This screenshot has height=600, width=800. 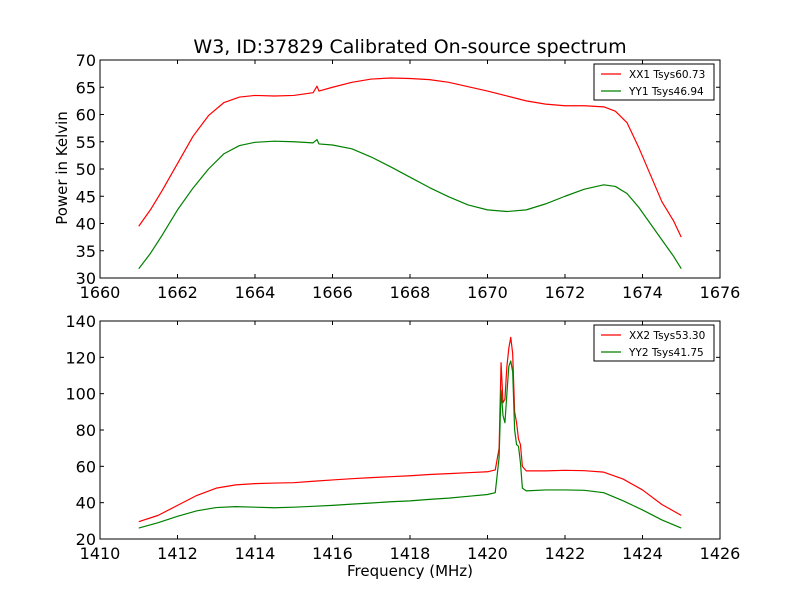 I want to click on bottom-x-tick-label: 1424, so click(x=642, y=553).